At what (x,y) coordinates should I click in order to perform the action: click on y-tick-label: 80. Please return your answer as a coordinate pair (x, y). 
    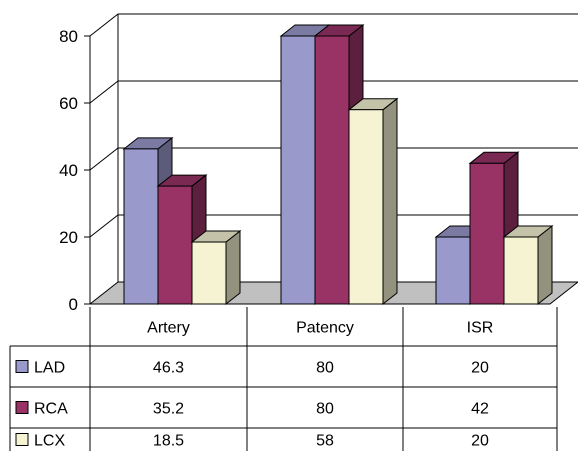
    Looking at the image, I should click on (68, 36).